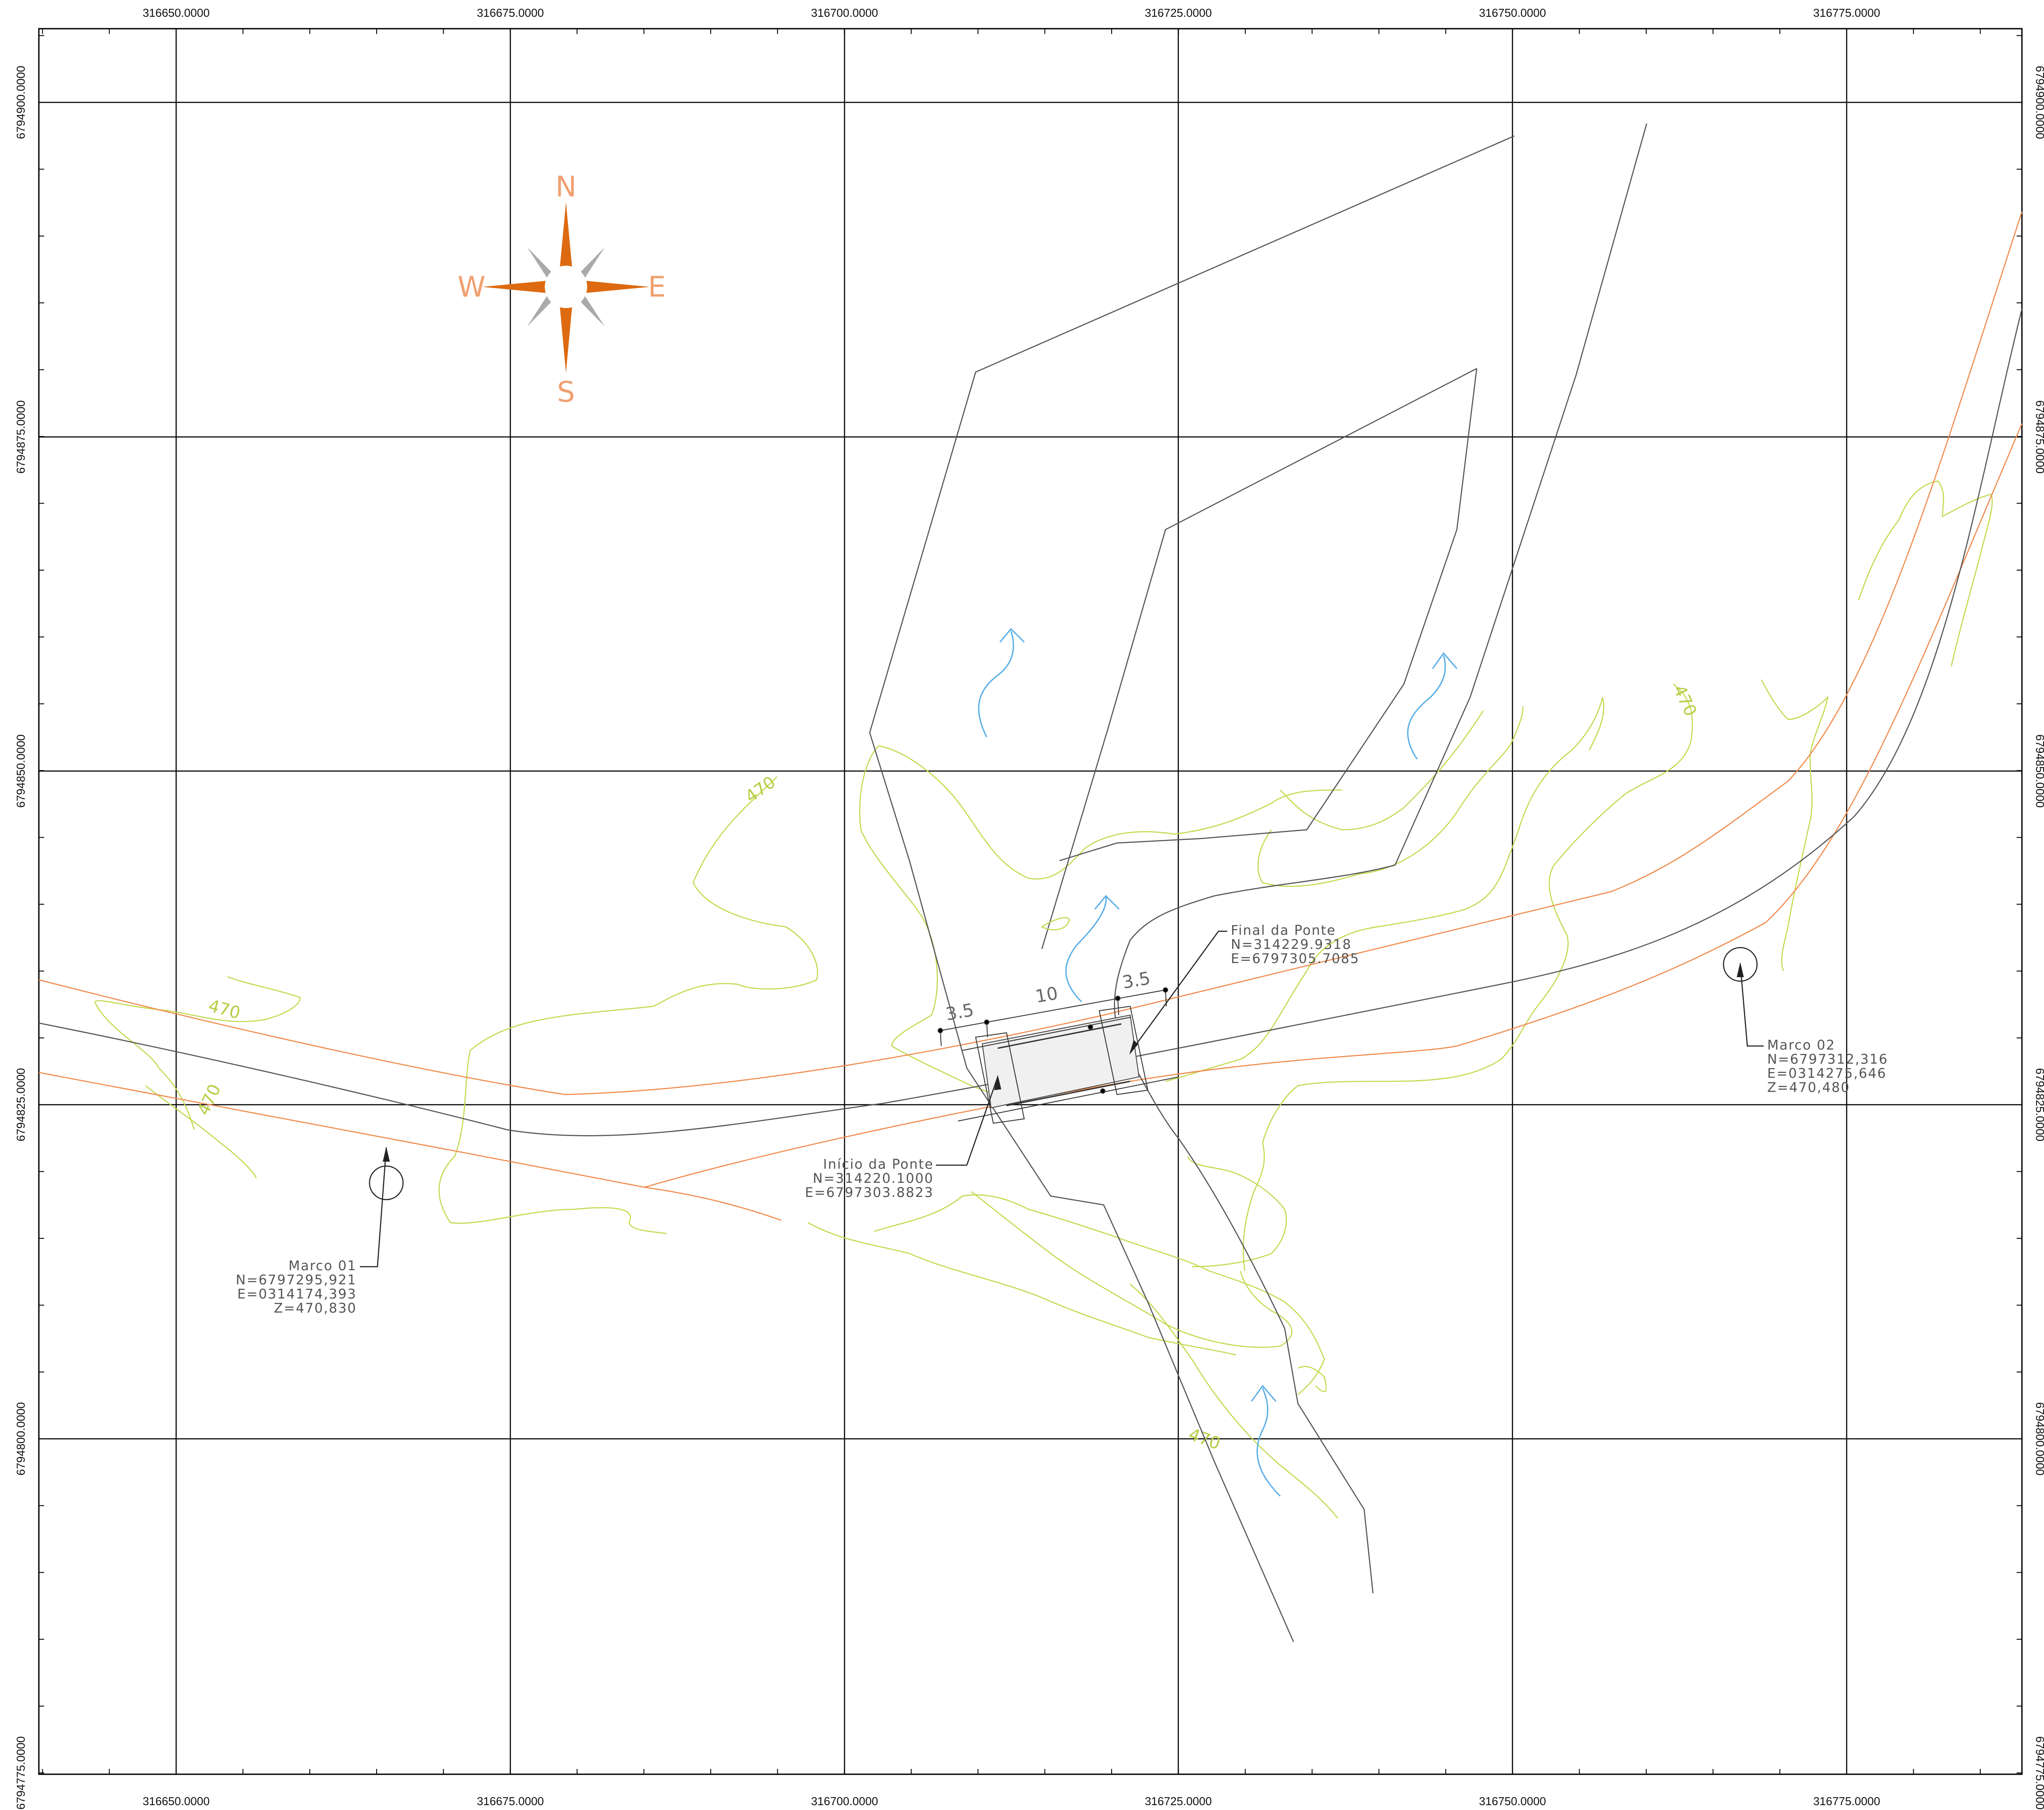  I want to click on bottom-label-316750: 316750.0000, so click(1512, 1801).